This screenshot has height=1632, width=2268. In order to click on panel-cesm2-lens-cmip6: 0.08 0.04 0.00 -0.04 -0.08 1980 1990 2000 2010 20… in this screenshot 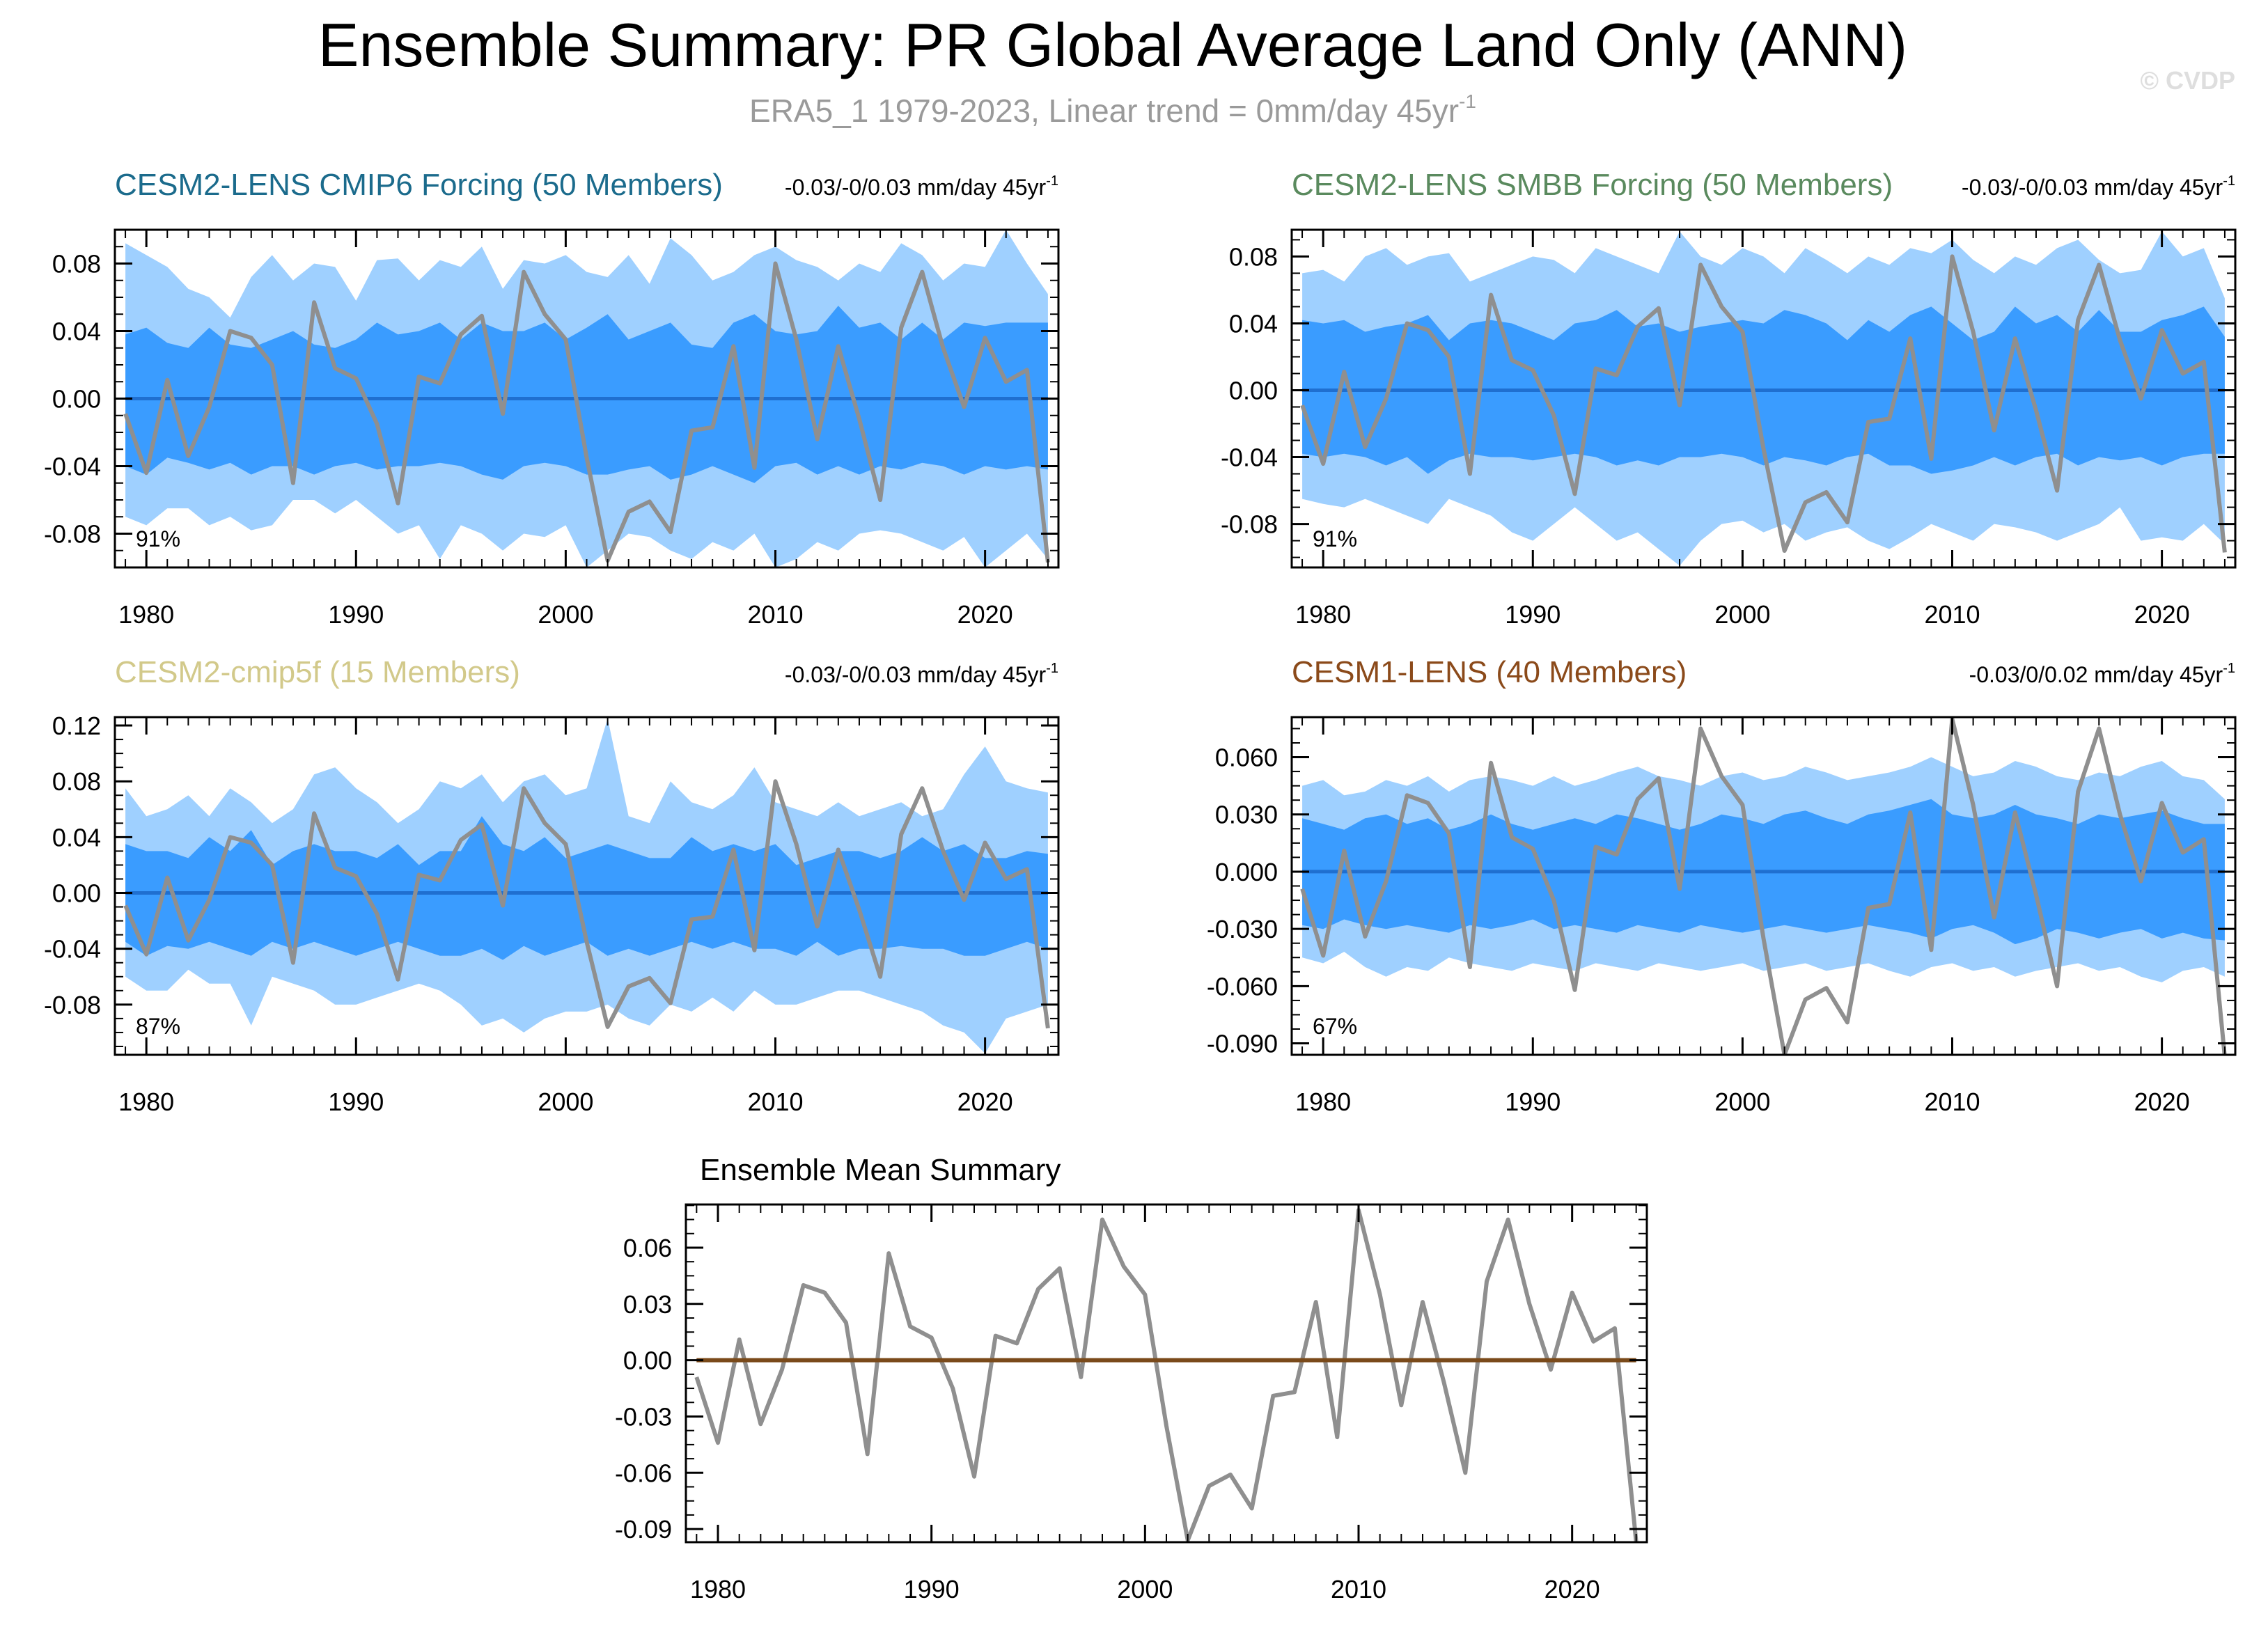, I will do `click(552, 399)`.